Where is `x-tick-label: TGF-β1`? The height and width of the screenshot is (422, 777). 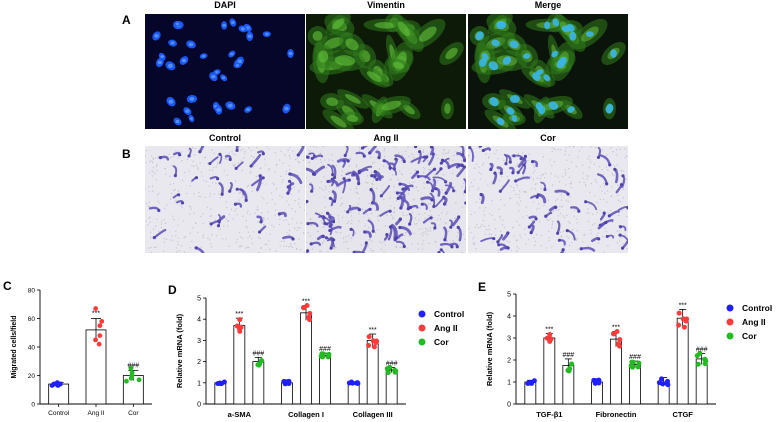 x-tick-label: TGF-β1 is located at coordinates (549, 414).